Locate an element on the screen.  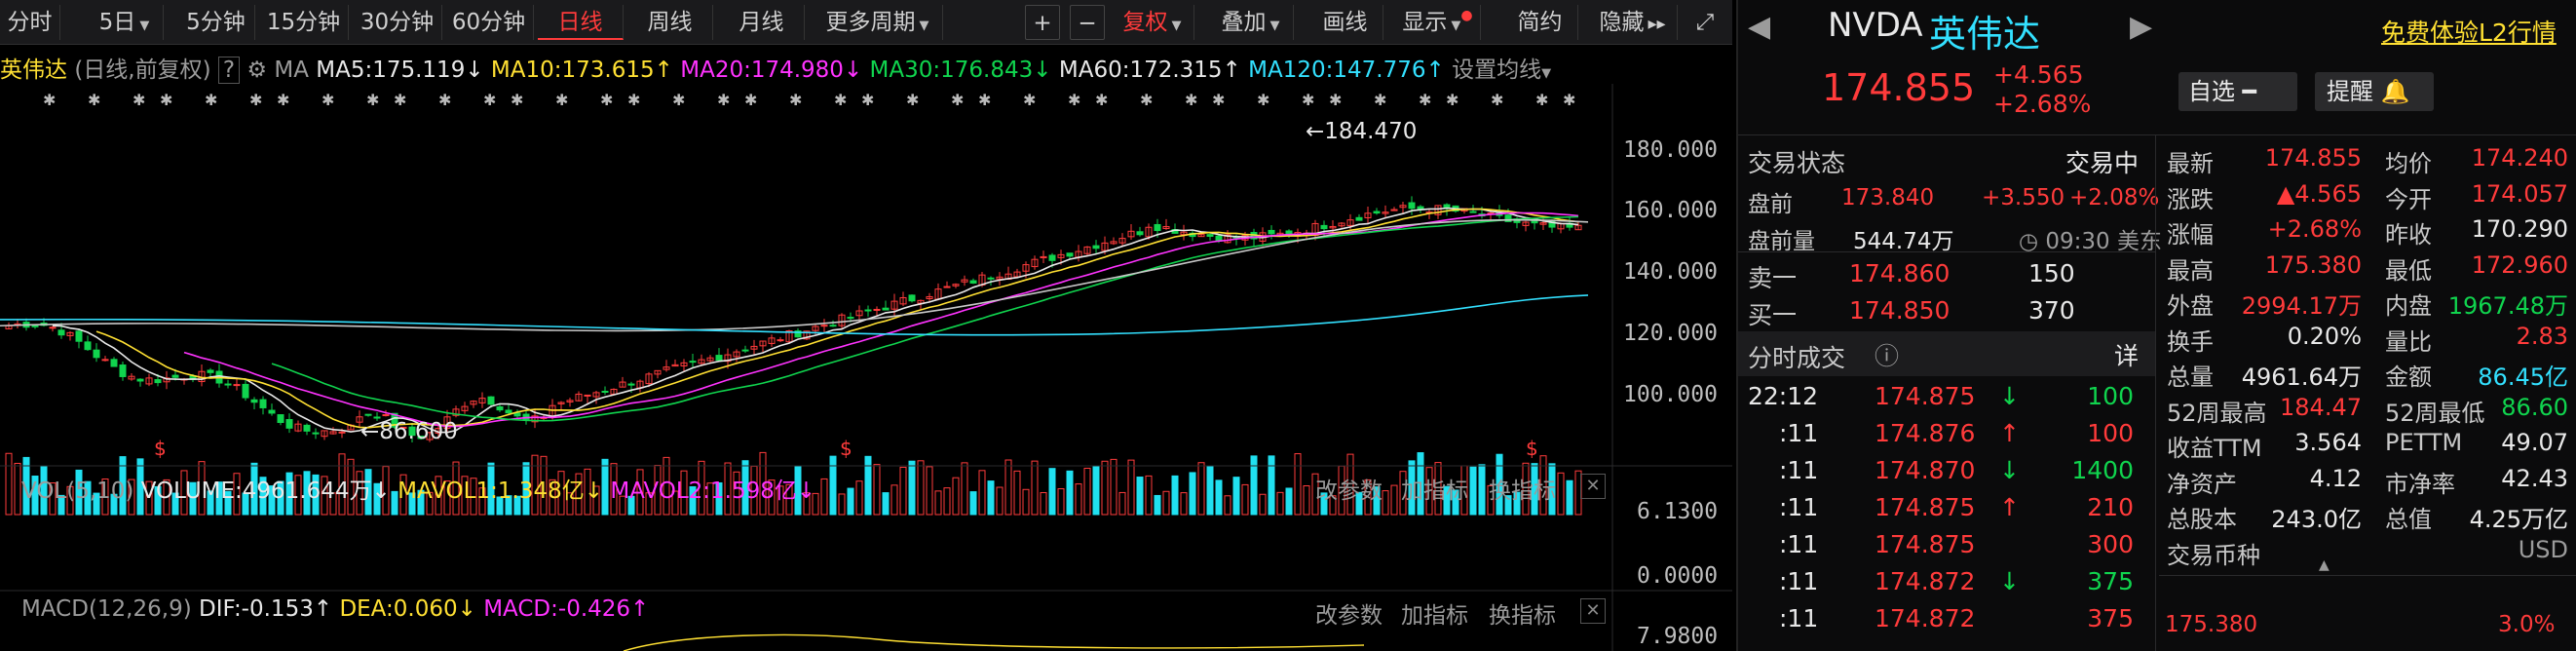
help-icon: ? is located at coordinates (229, 71).